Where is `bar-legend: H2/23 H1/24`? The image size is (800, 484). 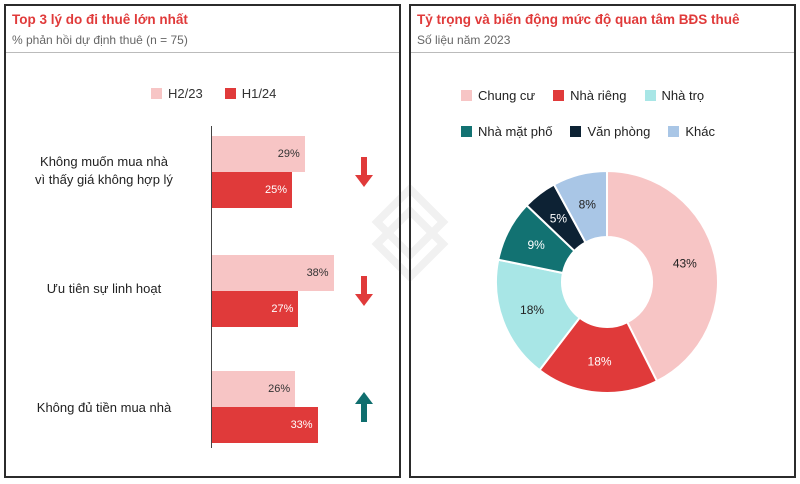 bar-legend: H2/23 H1/24 is located at coordinates (213, 93).